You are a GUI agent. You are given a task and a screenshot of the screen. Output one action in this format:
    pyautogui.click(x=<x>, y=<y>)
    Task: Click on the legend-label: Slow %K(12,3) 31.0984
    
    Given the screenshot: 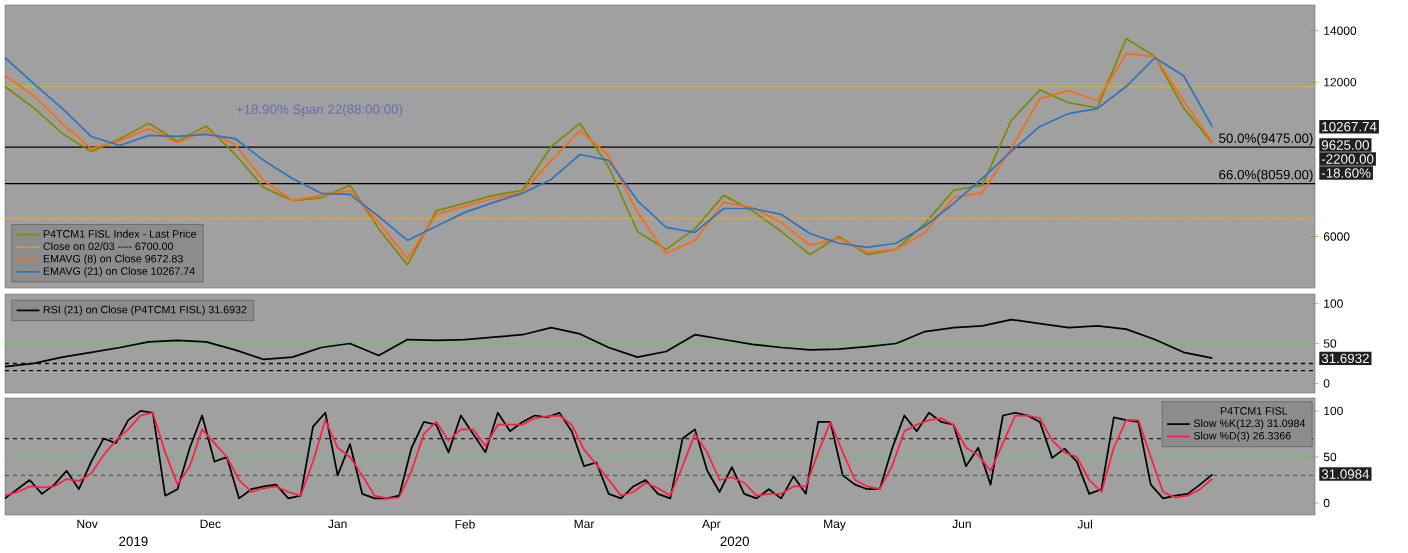 What is the action you would take?
    pyautogui.click(x=1249, y=424)
    